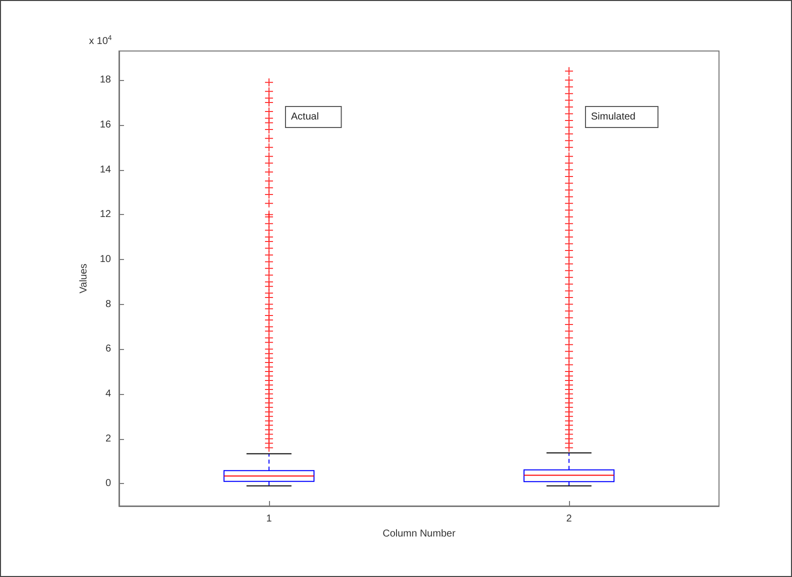  I want to click on y-tick-label: 0, so click(108, 484).